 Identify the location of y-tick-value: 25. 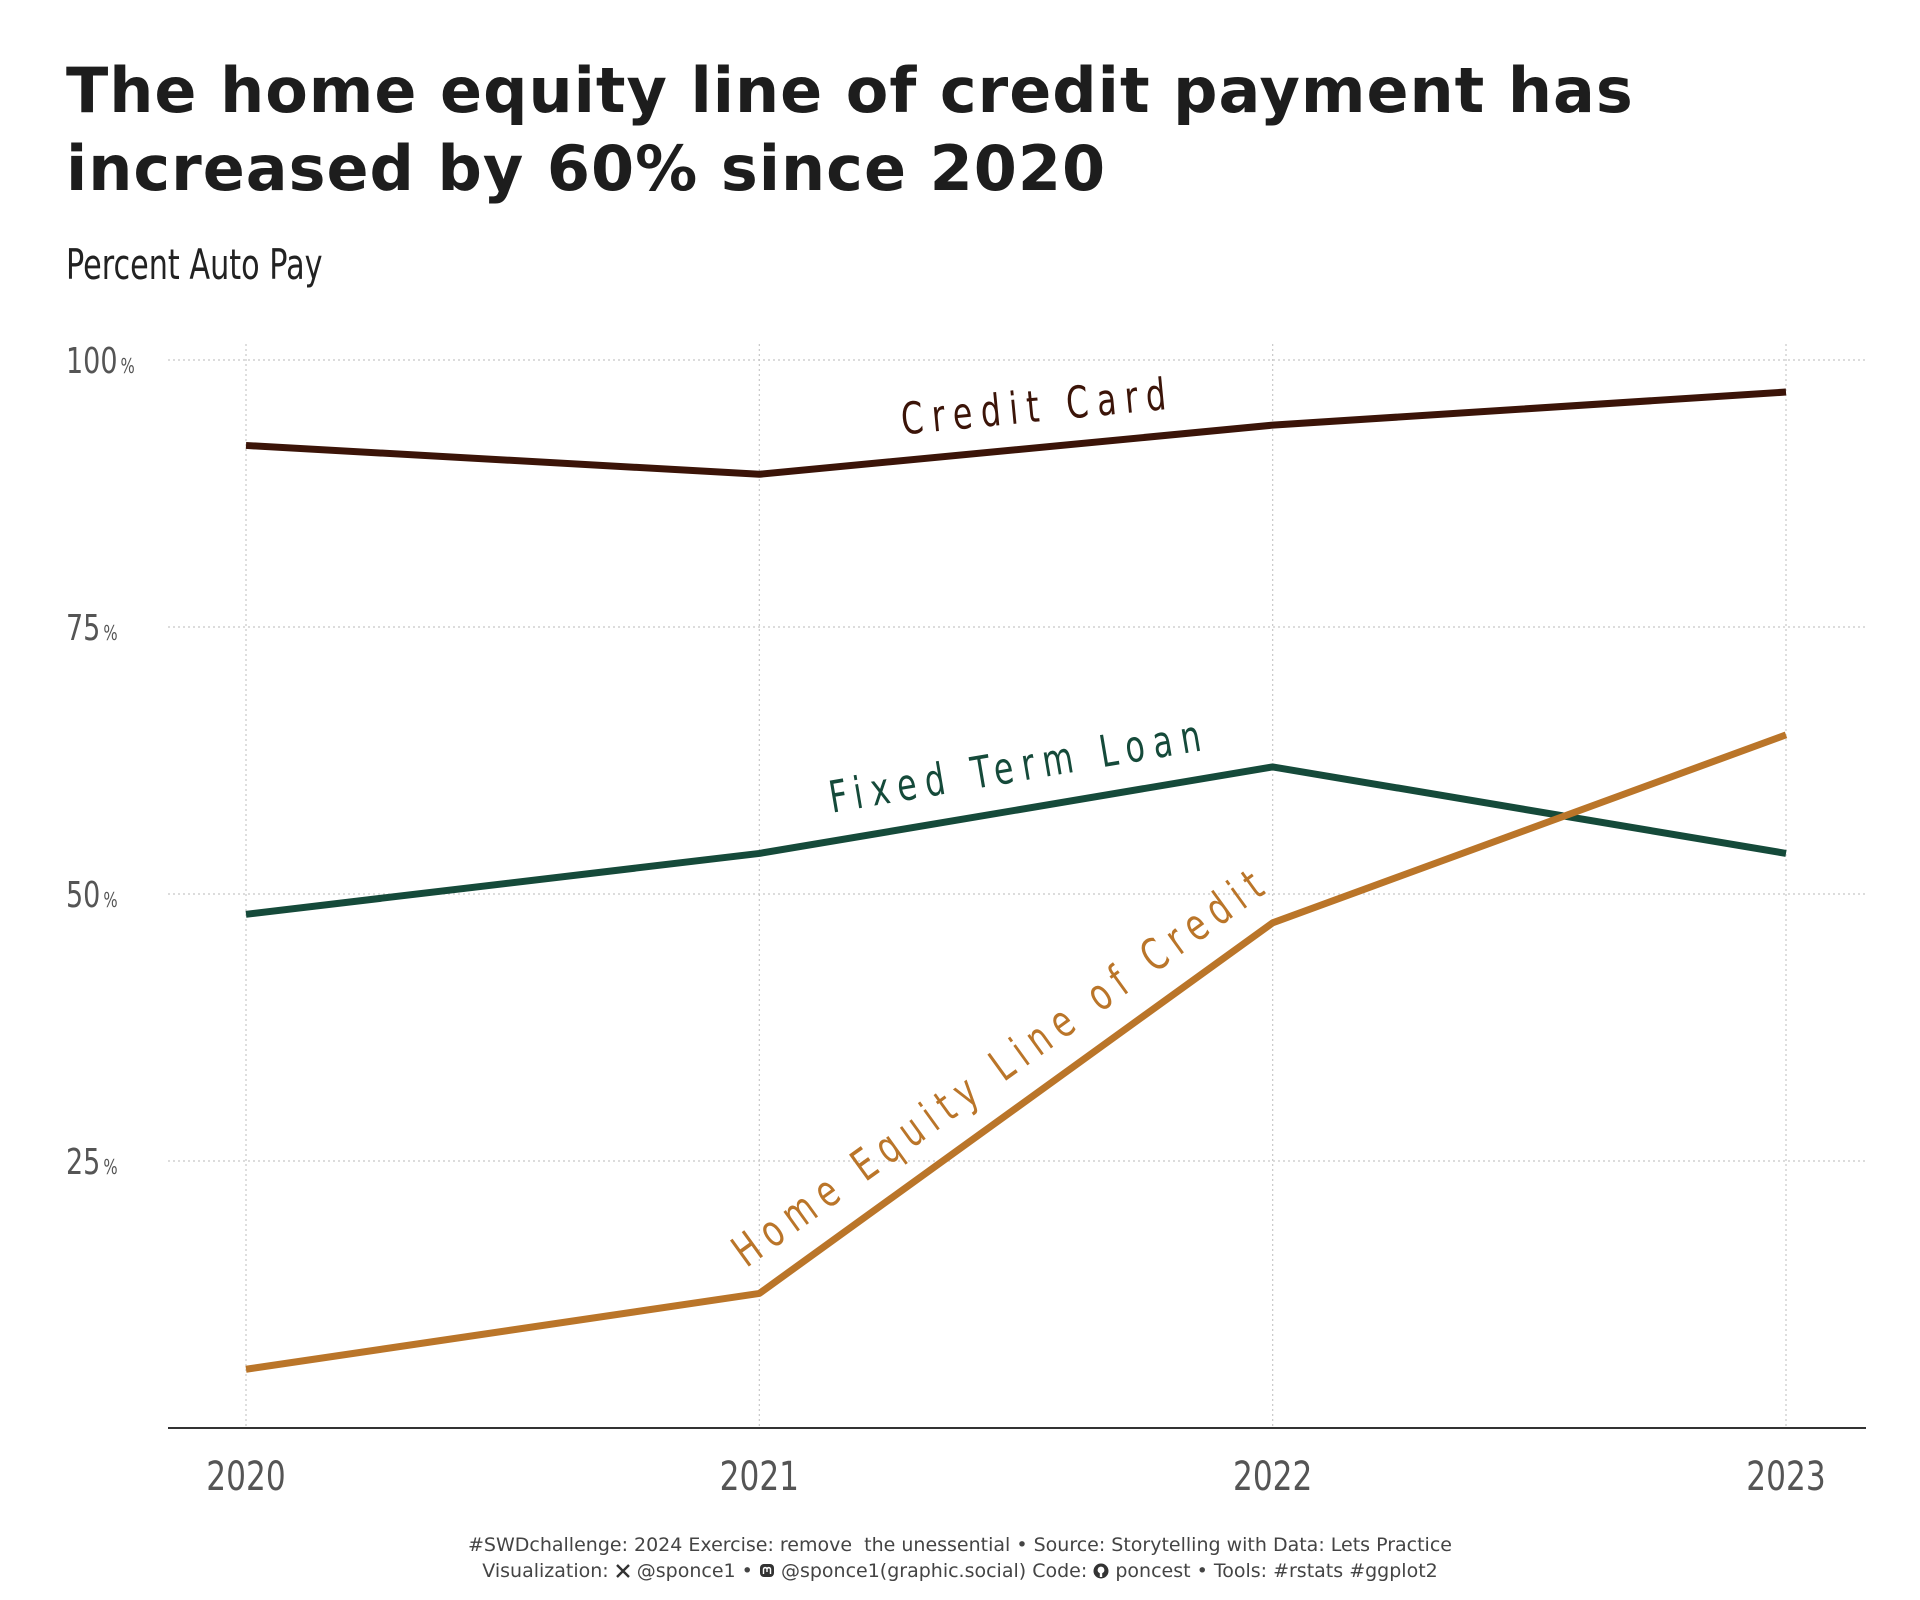
(83, 1161).